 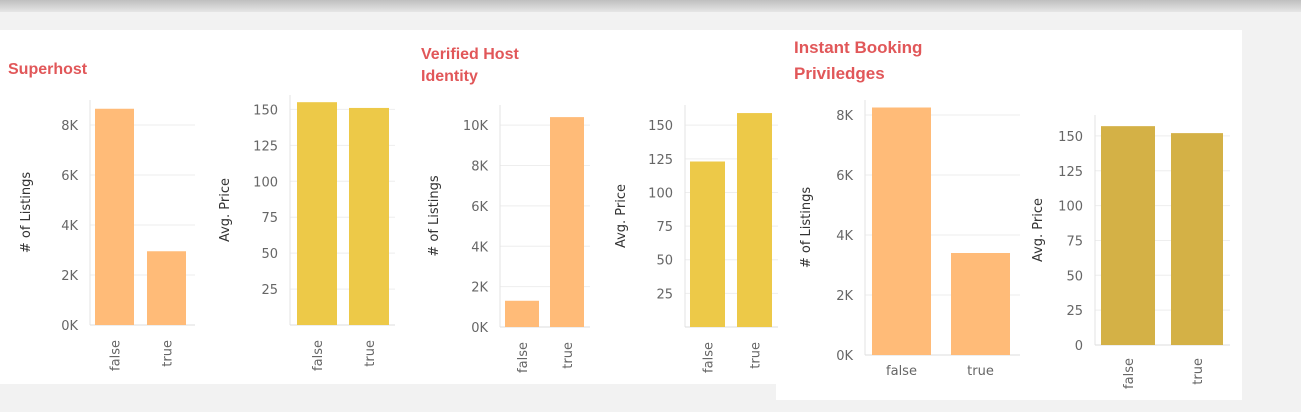 What do you see at coordinates (839, 73) in the screenshot?
I see `title-line: Priviledges` at bounding box center [839, 73].